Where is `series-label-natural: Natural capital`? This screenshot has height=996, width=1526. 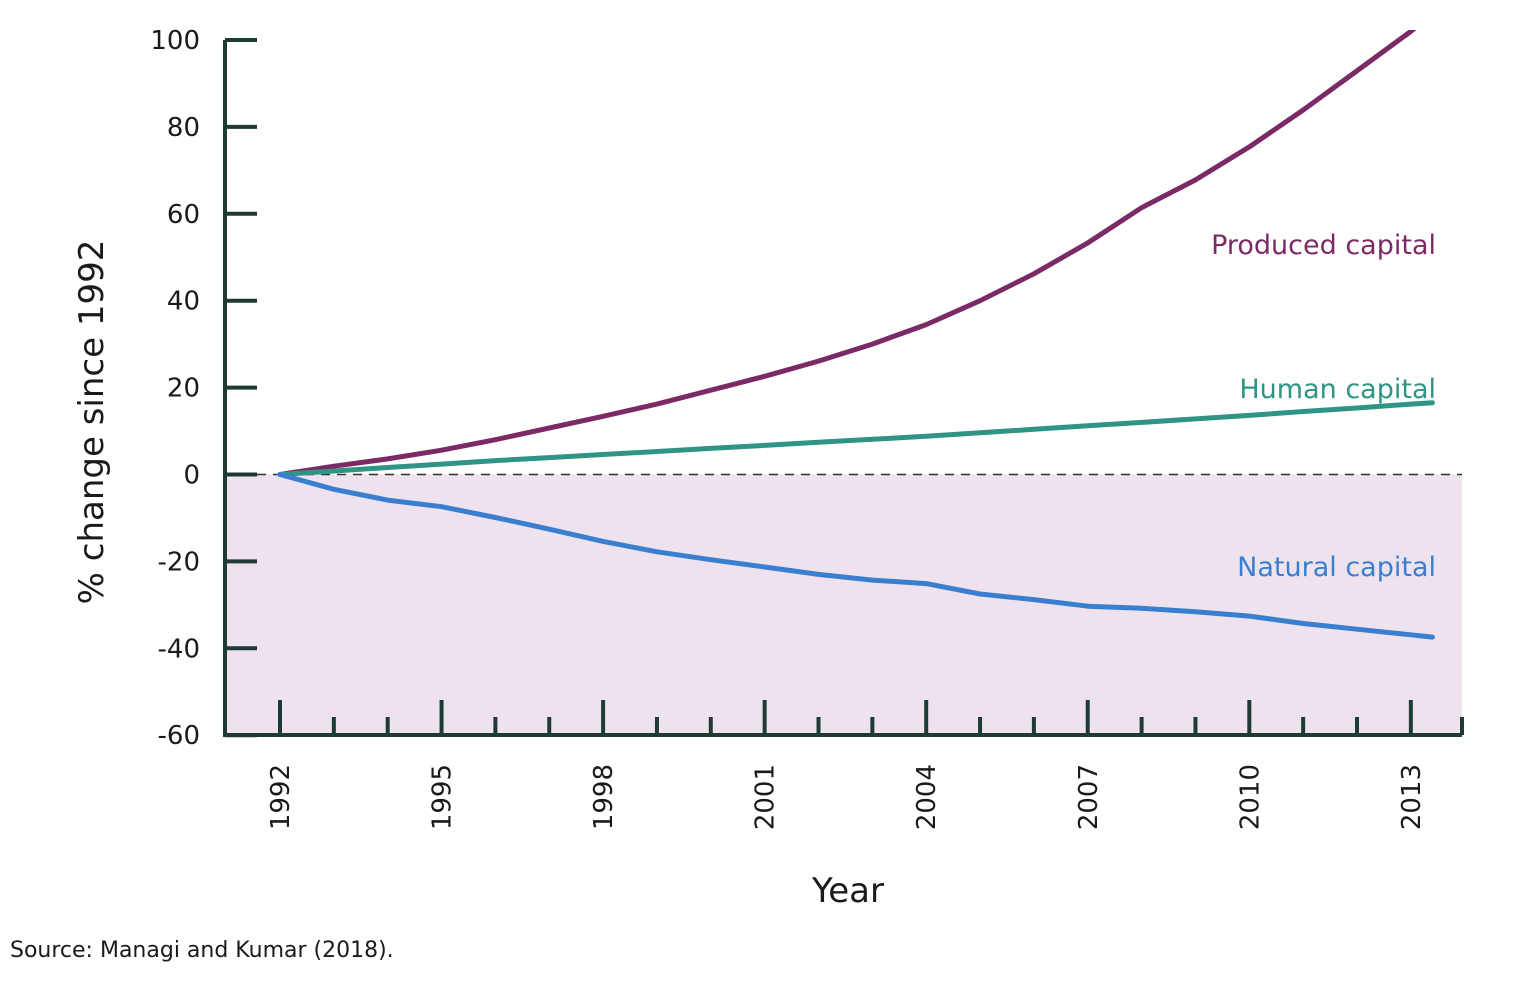 series-label-natural: Natural capital is located at coordinates (1336, 567).